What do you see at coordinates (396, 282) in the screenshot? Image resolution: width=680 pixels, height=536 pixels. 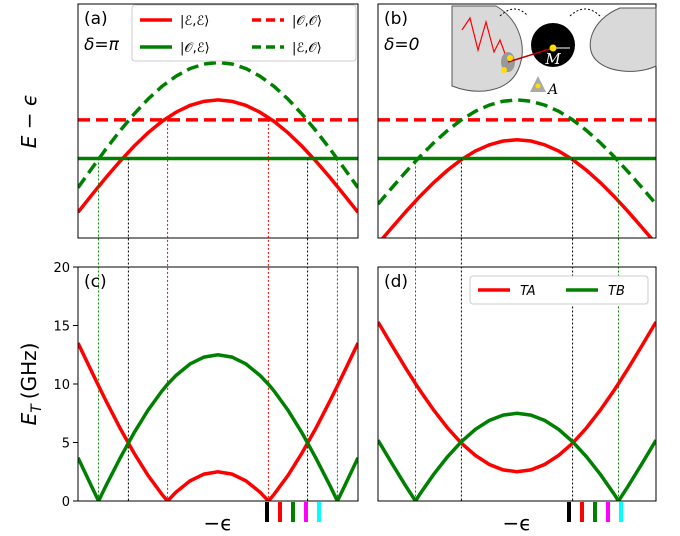 I see `panel-label: (d)` at bounding box center [396, 282].